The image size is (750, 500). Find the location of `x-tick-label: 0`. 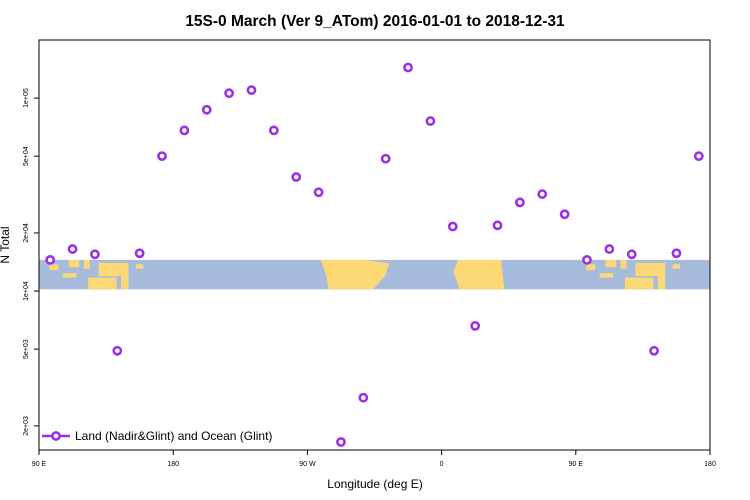

x-tick-label: 0 is located at coordinates (442, 464).